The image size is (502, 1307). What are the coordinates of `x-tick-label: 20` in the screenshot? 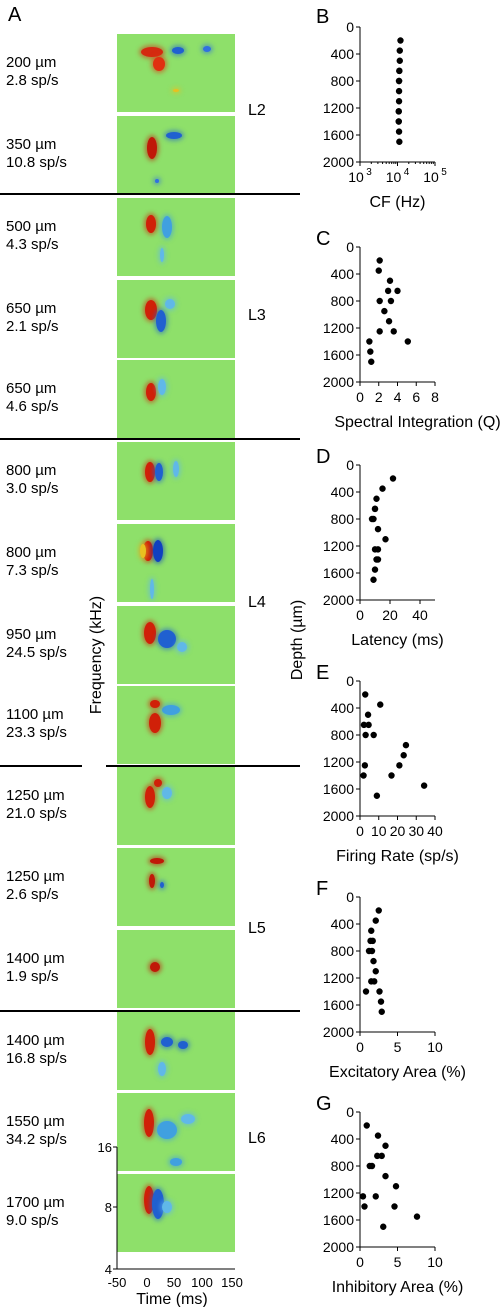 It's located at (398, 831).